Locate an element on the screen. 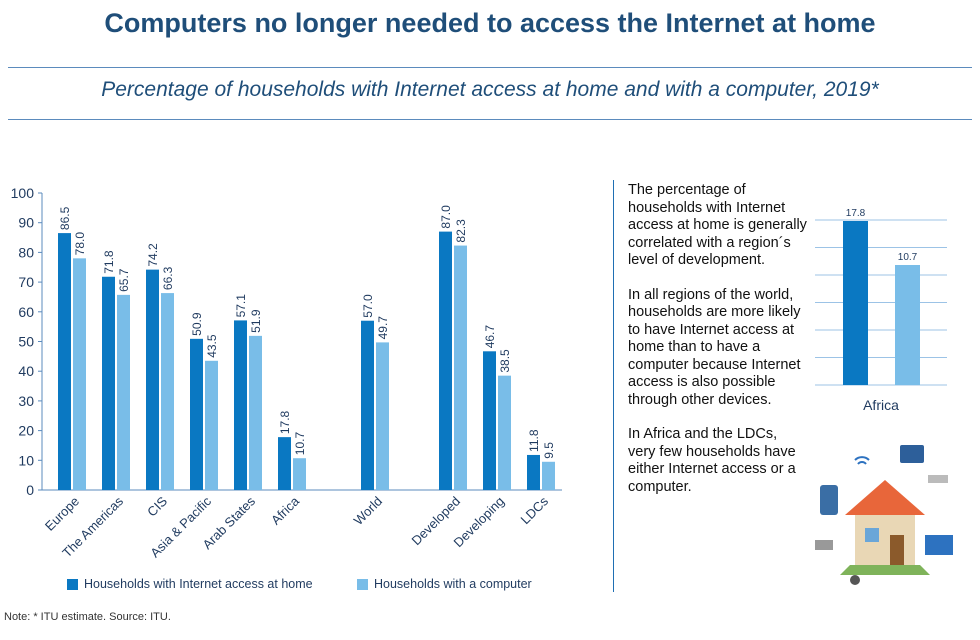 Image resolution: width=980 pixels, height=640 pixels. value-label: 87.0 is located at coordinates (446, 217).